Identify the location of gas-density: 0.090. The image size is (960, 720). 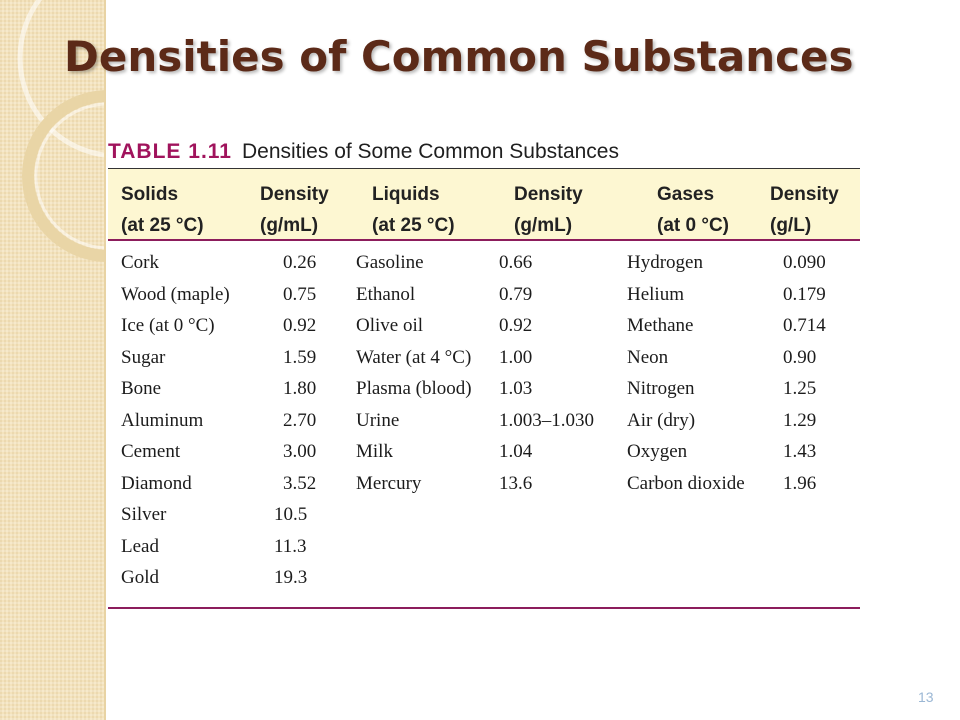
(804, 262).